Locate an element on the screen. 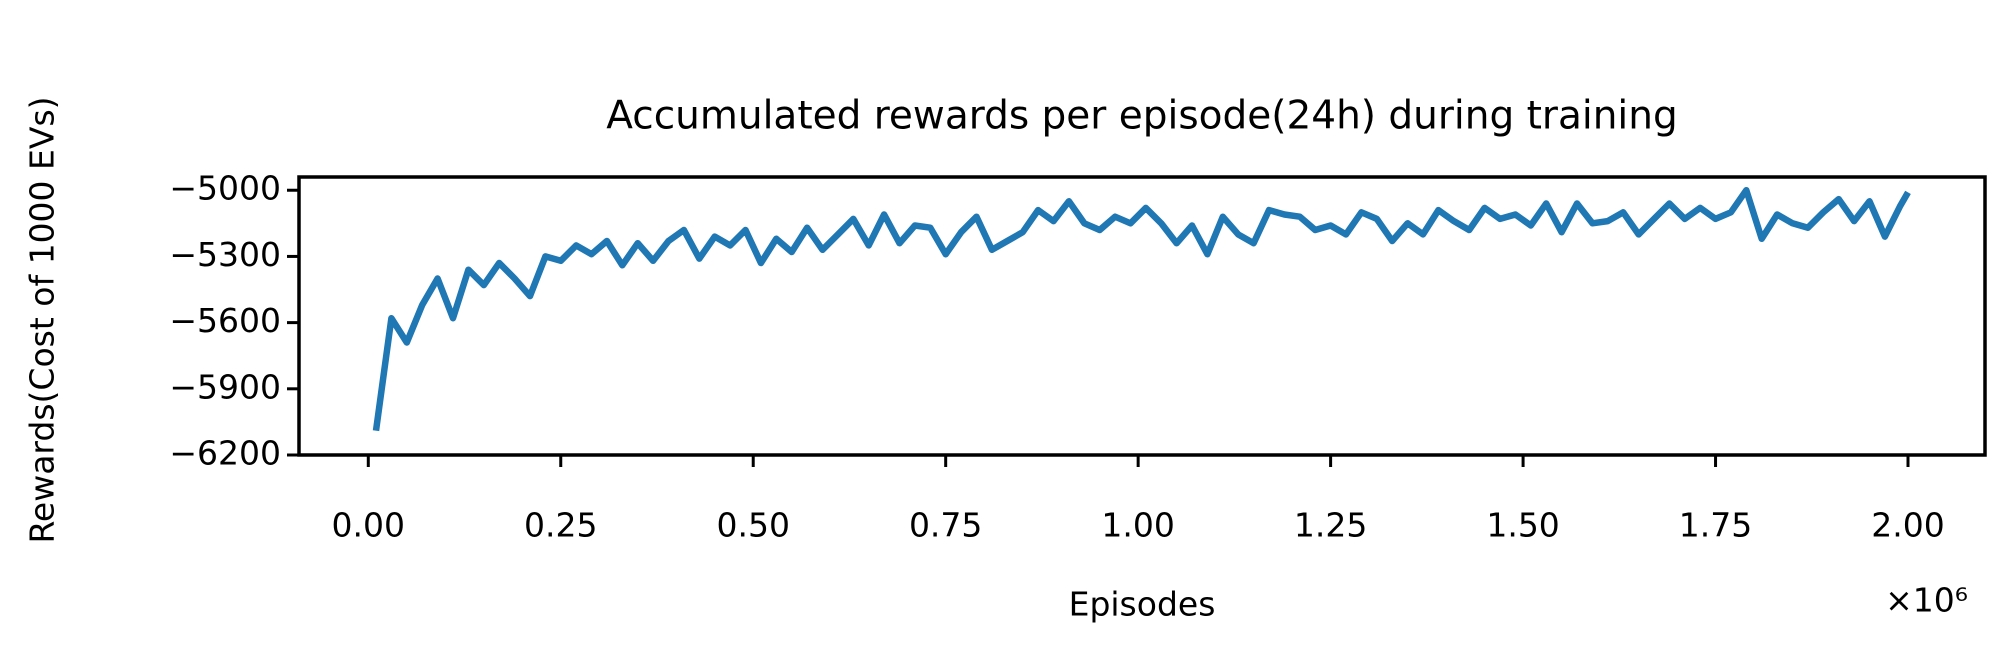 This screenshot has height=651, width=2000. x-tick-label: 0.50 is located at coordinates (752, 525).